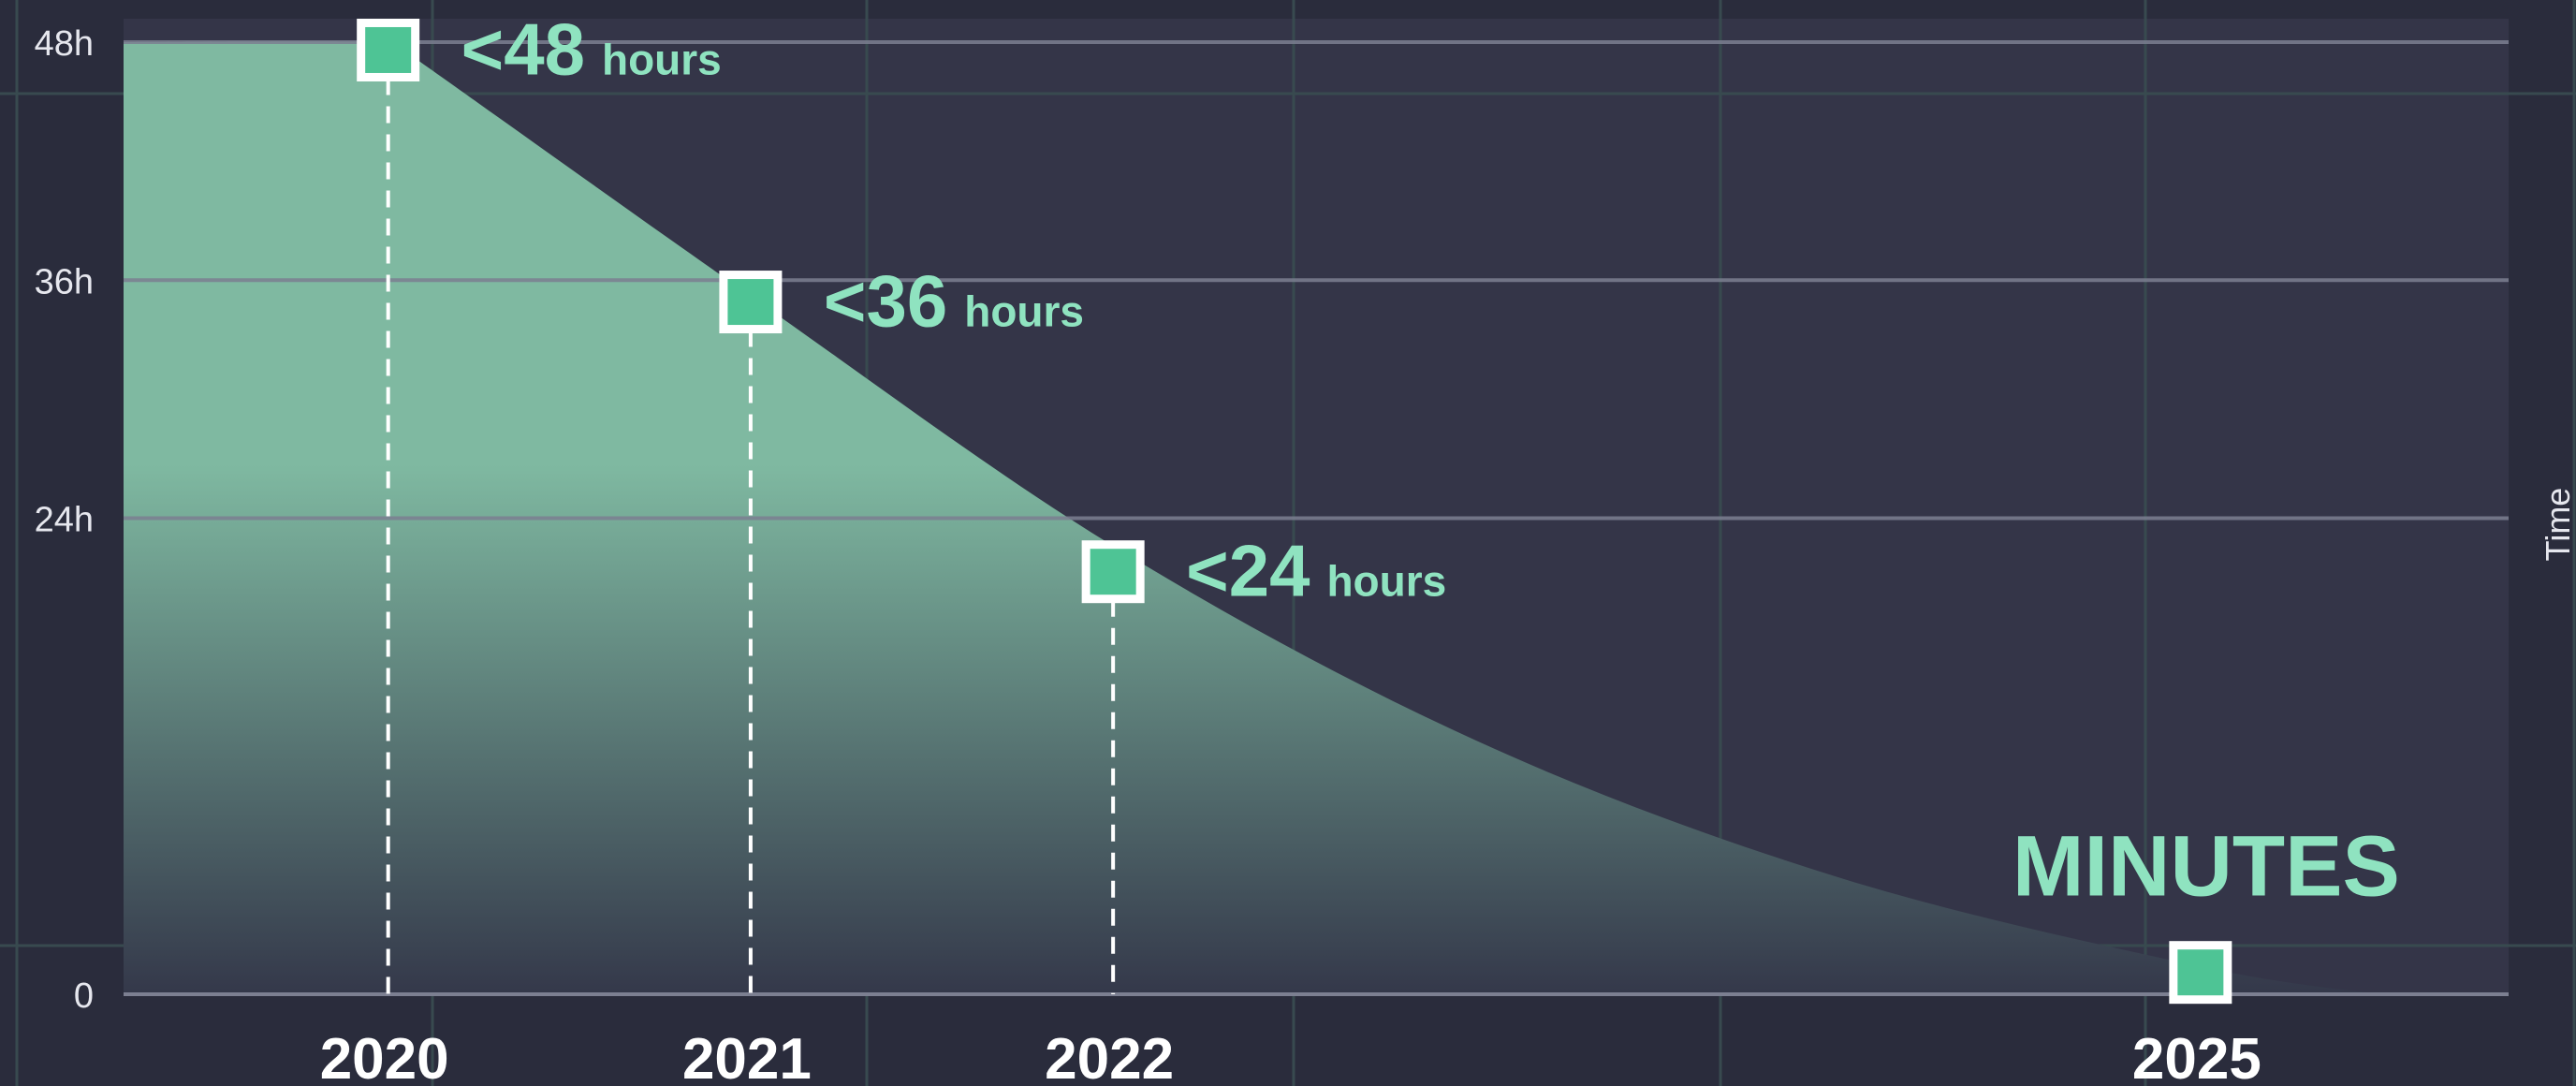 This screenshot has width=2576, height=1086. What do you see at coordinates (384, 1056) in the screenshot?
I see `xtick-label: 2020` at bounding box center [384, 1056].